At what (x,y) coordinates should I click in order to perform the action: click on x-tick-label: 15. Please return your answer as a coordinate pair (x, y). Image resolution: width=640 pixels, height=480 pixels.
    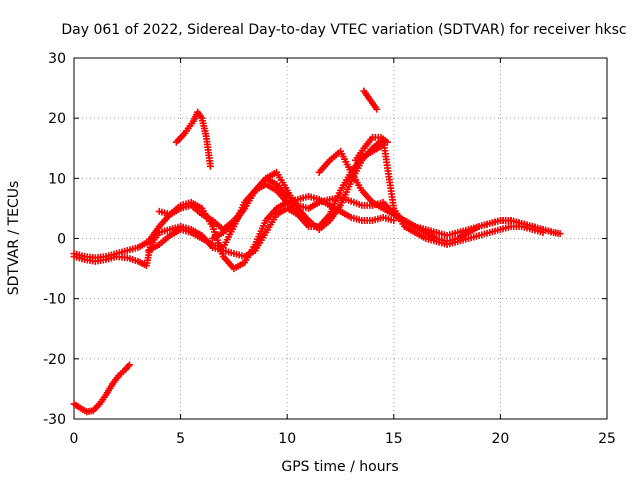
    Looking at the image, I should click on (394, 439).